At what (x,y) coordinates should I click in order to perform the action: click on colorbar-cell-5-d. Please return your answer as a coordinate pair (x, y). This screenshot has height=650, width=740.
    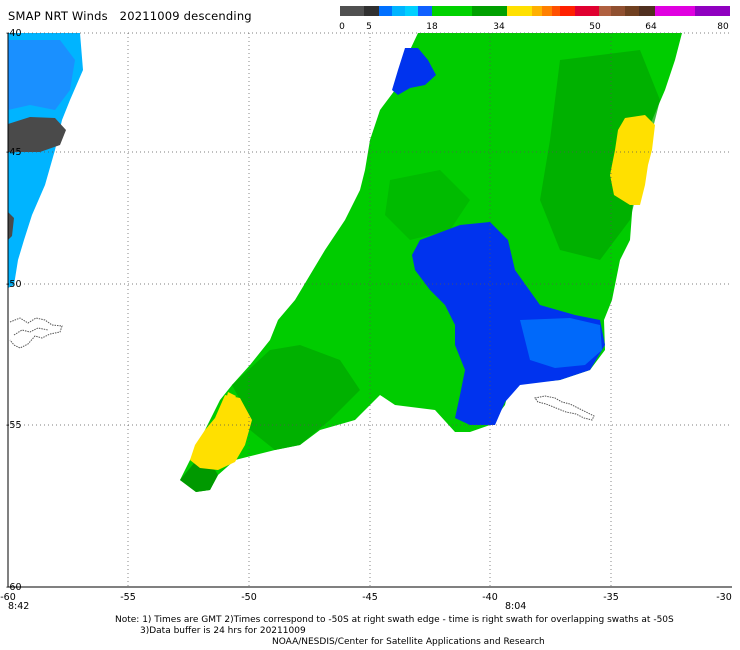
    Looking at the image, I should click on (425, 11).